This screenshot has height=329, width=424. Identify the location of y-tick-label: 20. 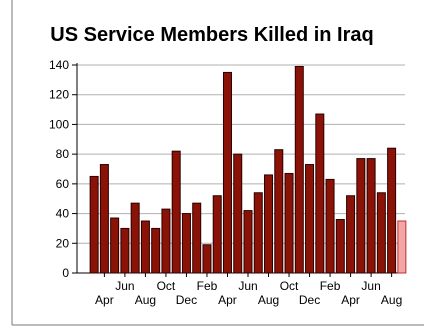
(63, 243).